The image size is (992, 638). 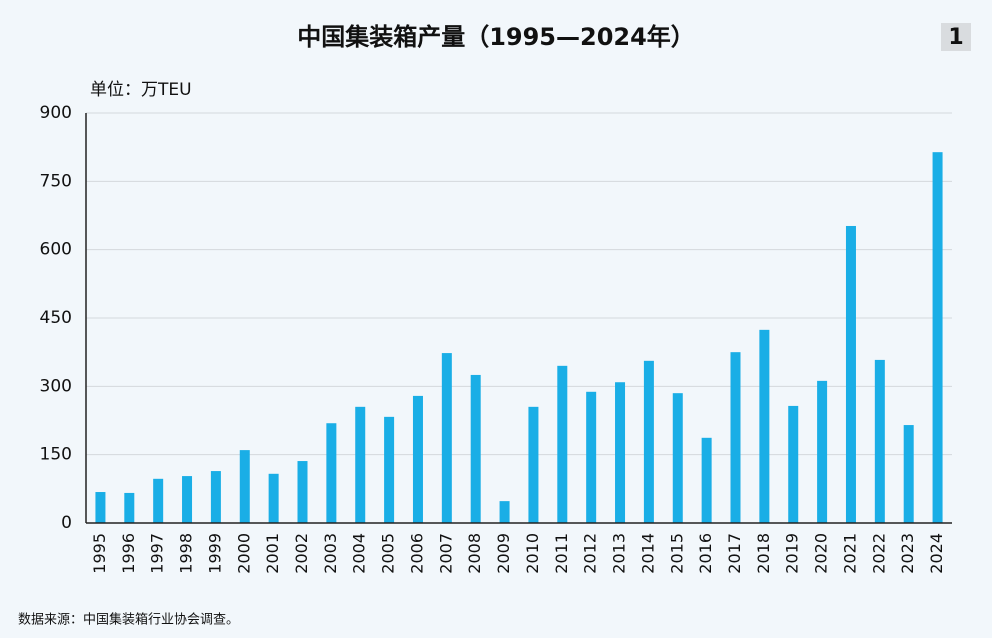 What do you see at coordinates (734, 553) in the screenshot?
I see `x-tick-label: 2017` at bounding box center [734, 553].